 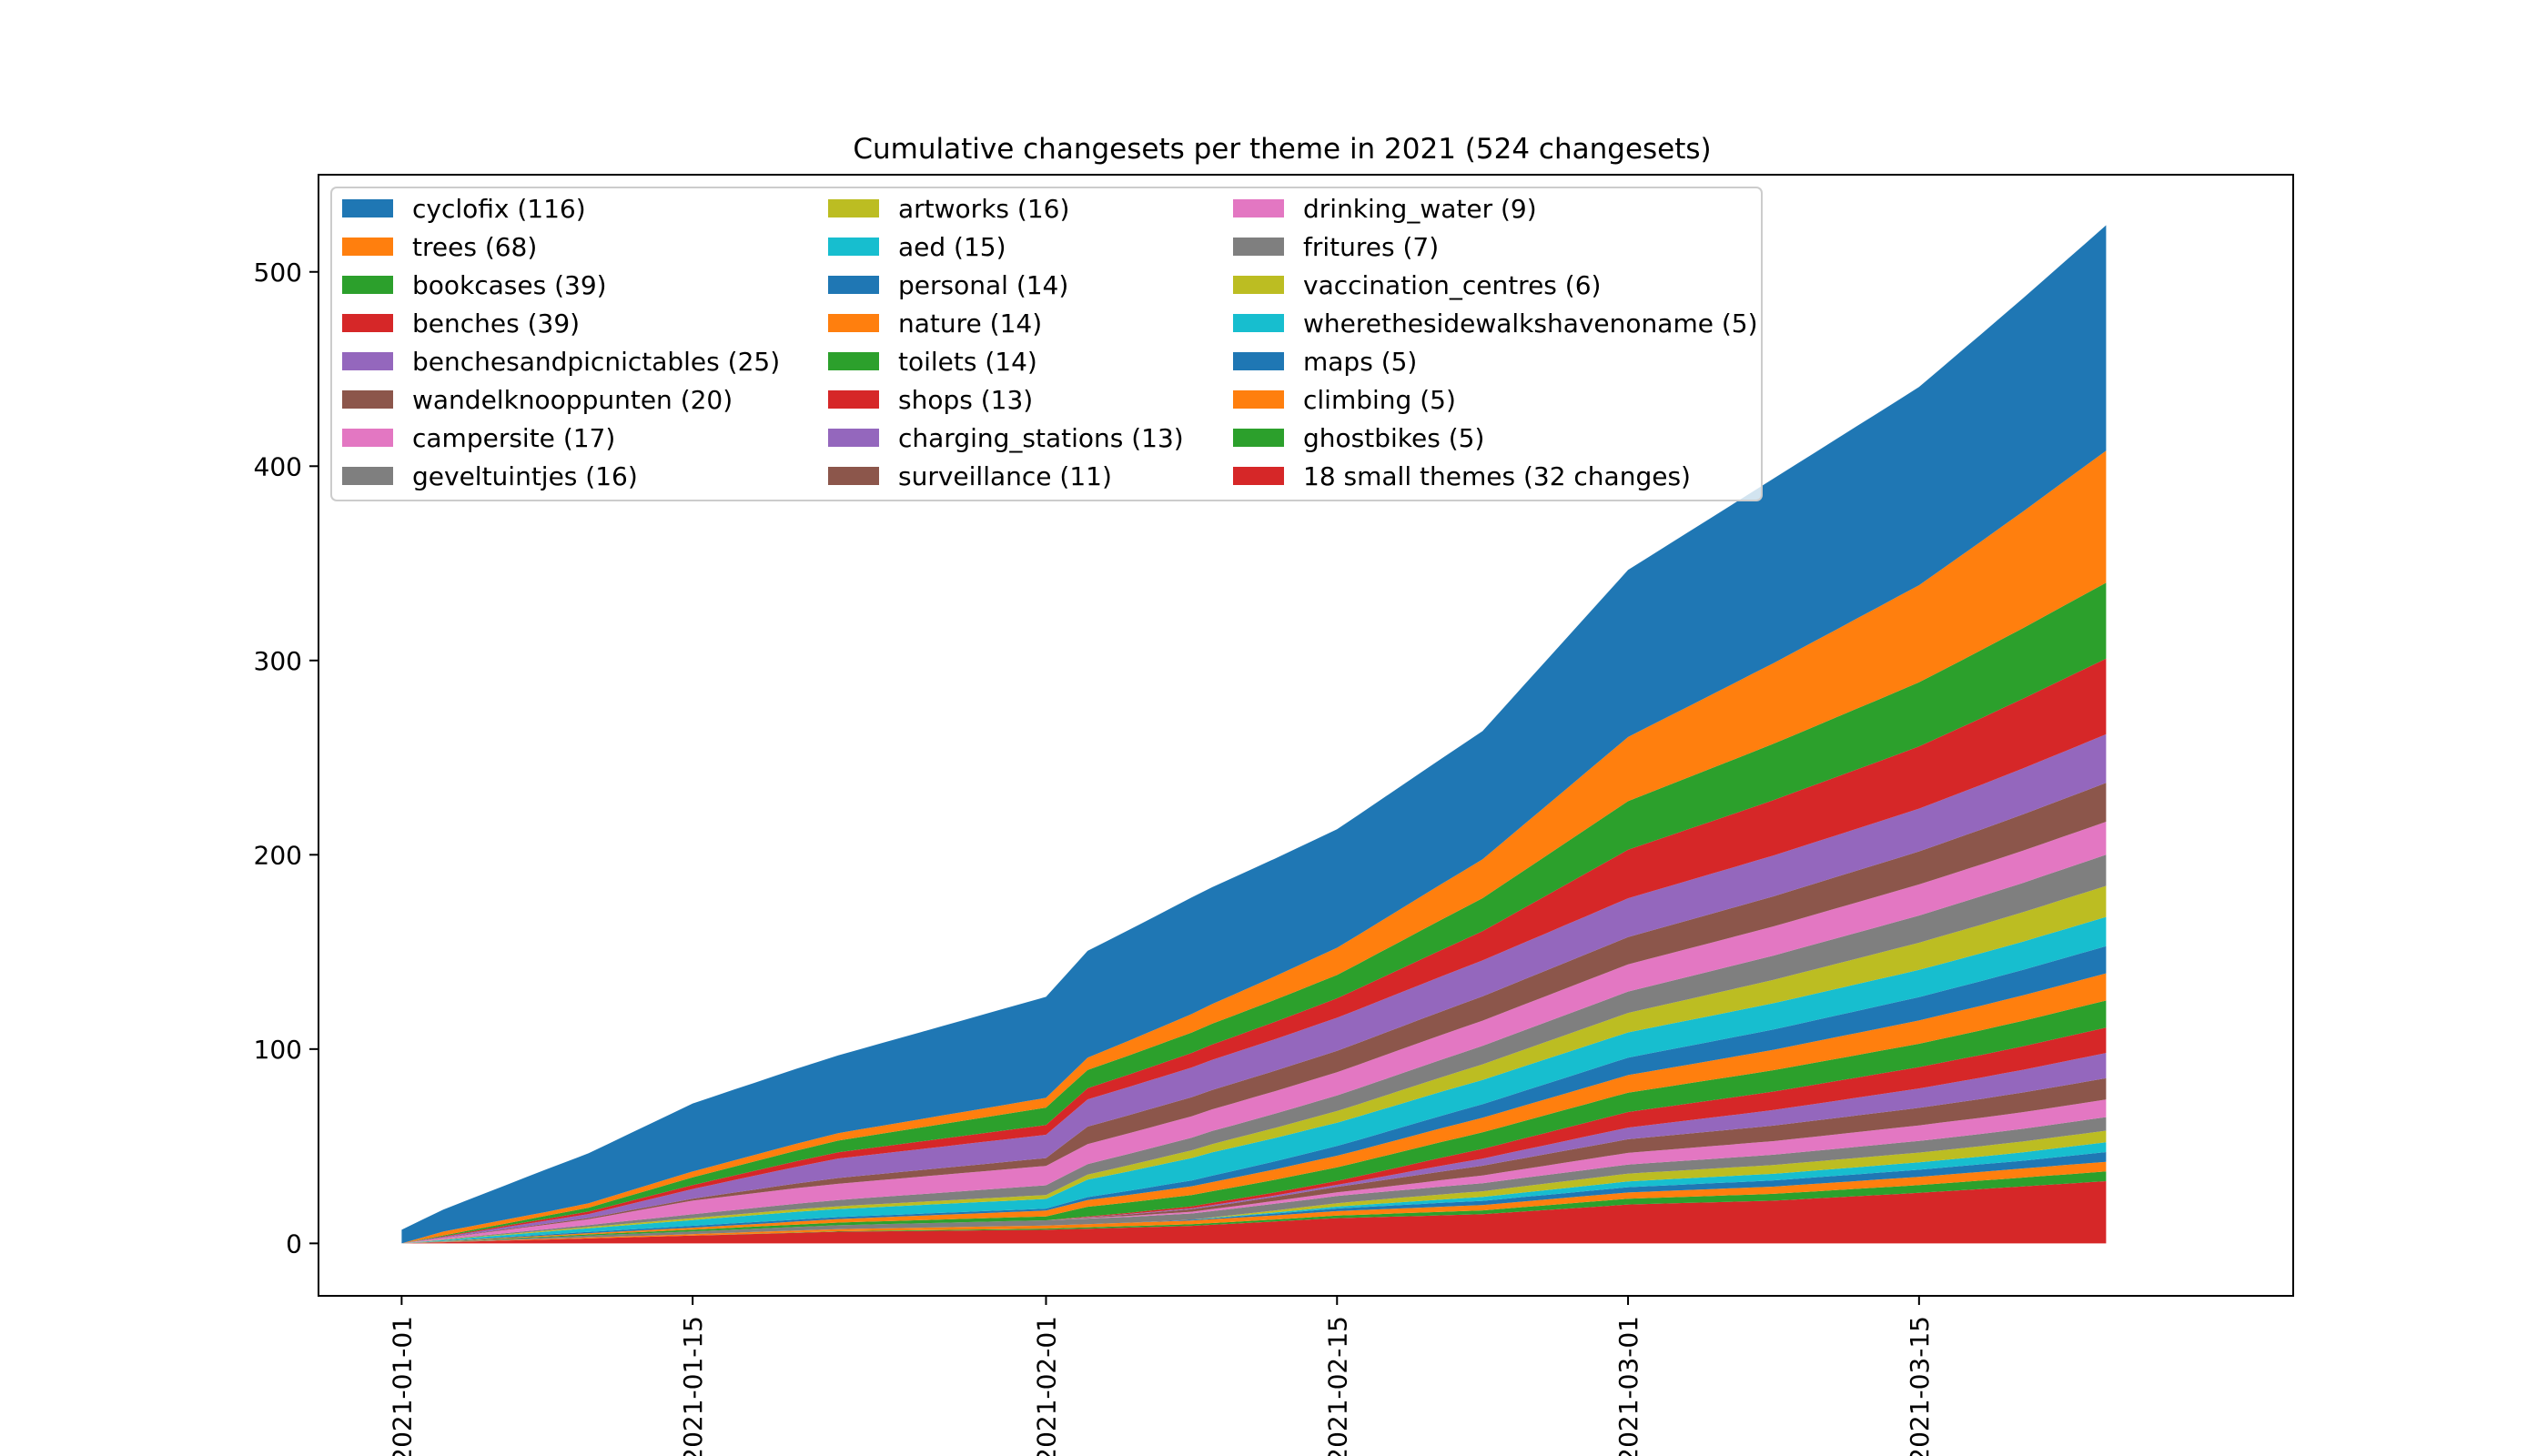 What do you see at coordinates (286, 759) in the screenshot?
I see `y-axis: 0 100 200 300 400 500` at bounding box center [286, 759].